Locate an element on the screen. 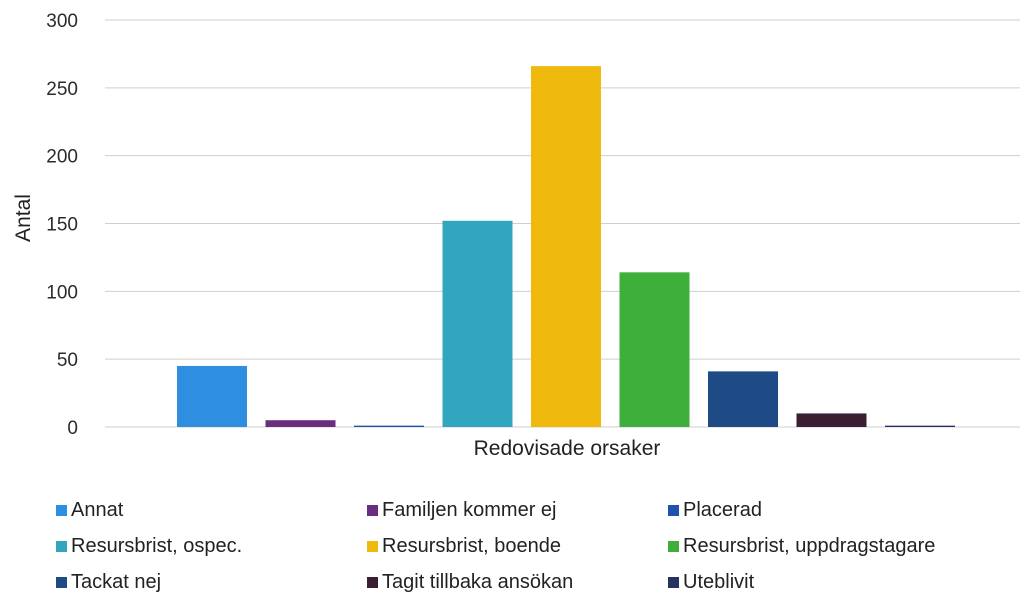 The image size is (1023, 603). legend-label: Resursbrist, ospec. is located at coordinates (157, 546).